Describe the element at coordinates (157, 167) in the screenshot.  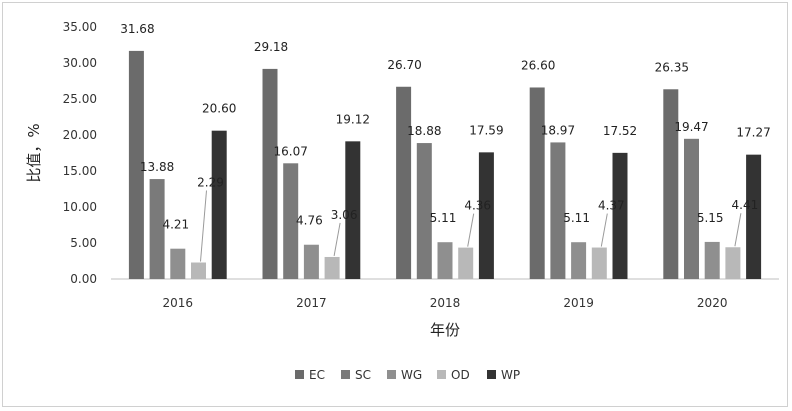
I see `data-label-sc-2016: 13.88` at that location.